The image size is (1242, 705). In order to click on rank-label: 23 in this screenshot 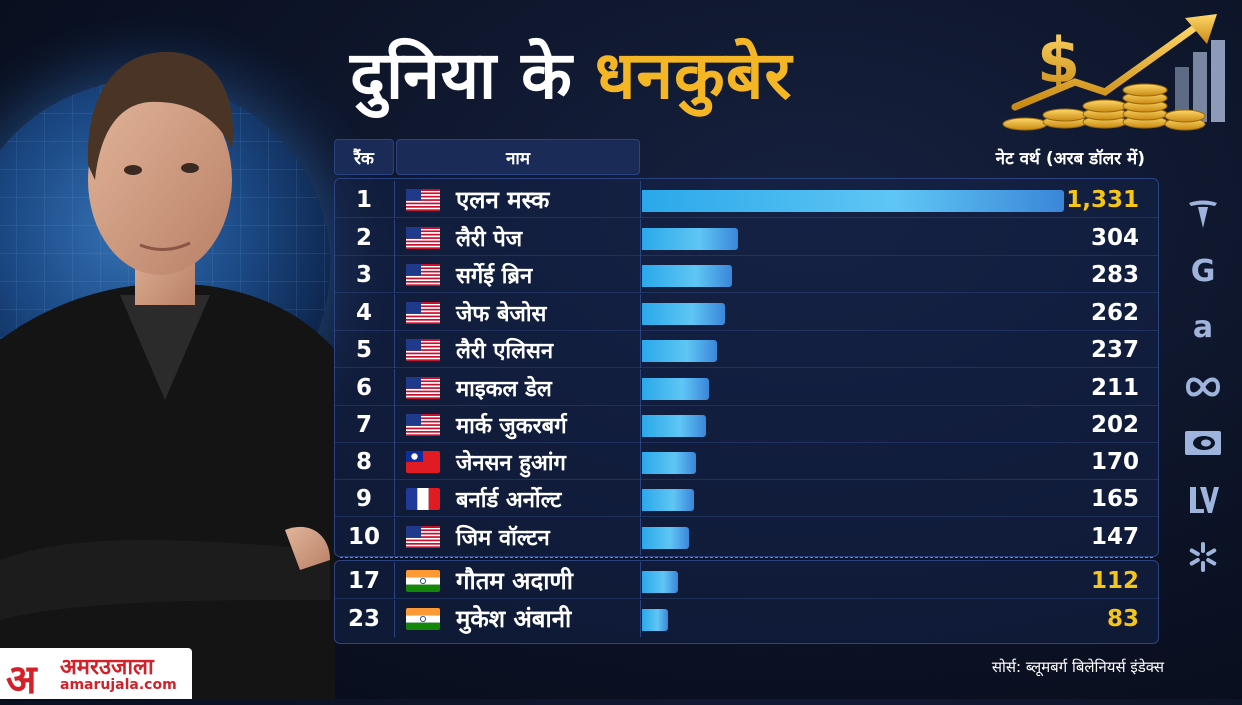, I will do `click(363, 618)`.